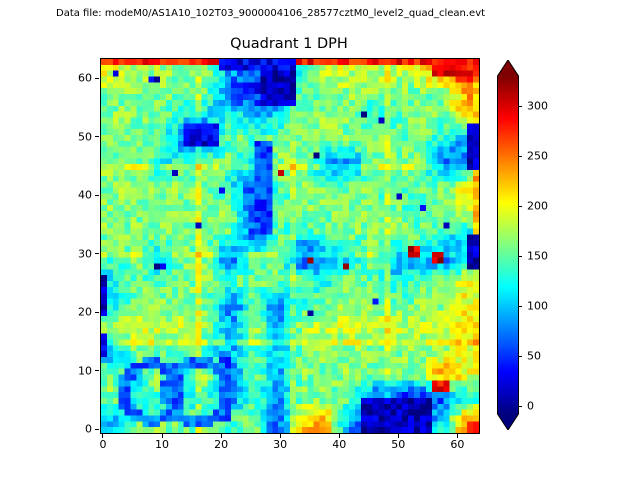  What do you see at coordinates (537, 106) in the screenshot?
I see `colorbar-tick-label: 300` at bounding box center [537, 106].